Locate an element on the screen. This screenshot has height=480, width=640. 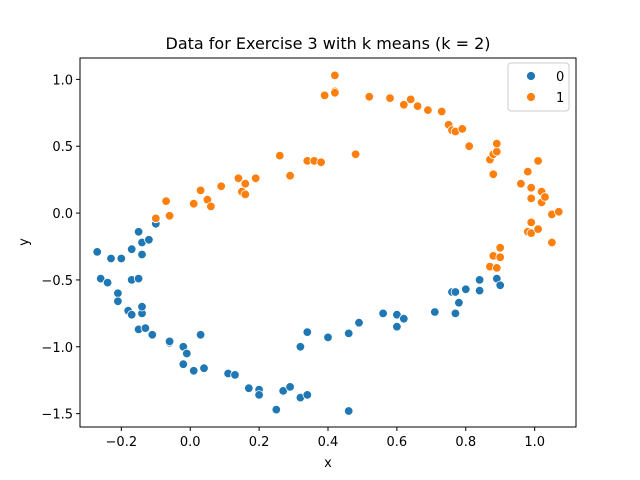
x-tick-label: −0.2 is located at coordinates (122, 442).